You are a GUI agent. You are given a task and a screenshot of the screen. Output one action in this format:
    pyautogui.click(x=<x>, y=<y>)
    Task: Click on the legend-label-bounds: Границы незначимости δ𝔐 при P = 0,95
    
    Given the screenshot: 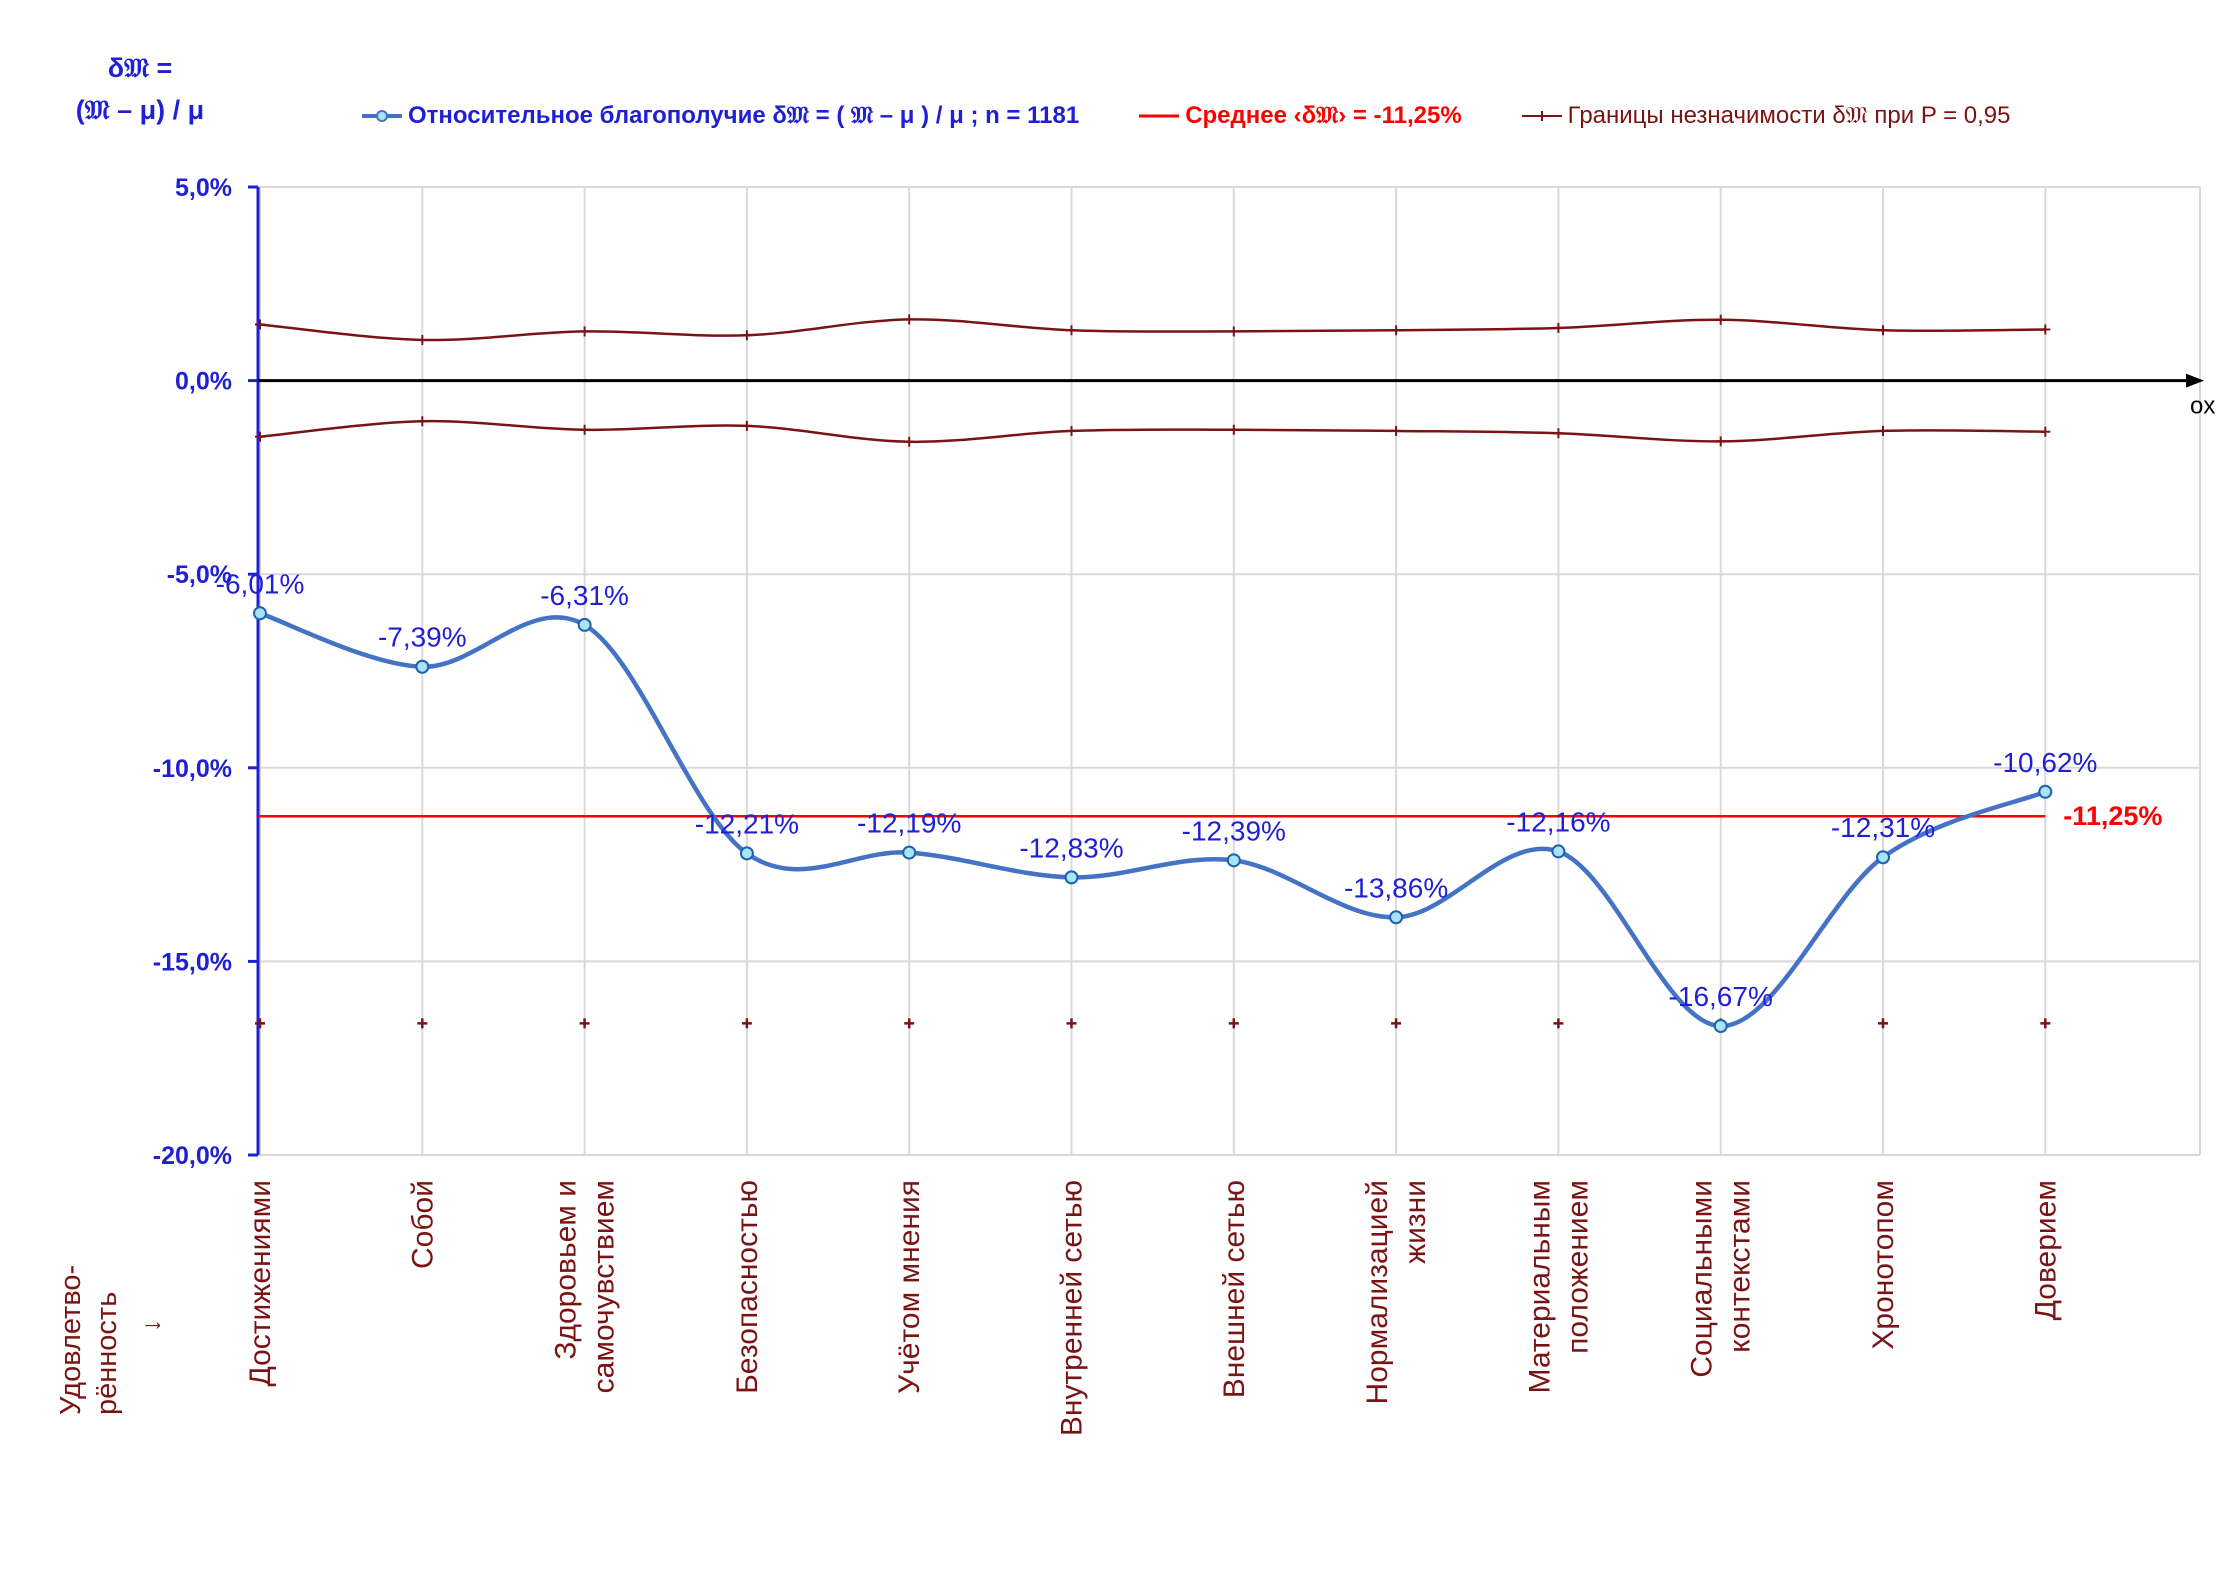 What is the action you would take?
    pyautogui.click(x=1789, y=115)
    